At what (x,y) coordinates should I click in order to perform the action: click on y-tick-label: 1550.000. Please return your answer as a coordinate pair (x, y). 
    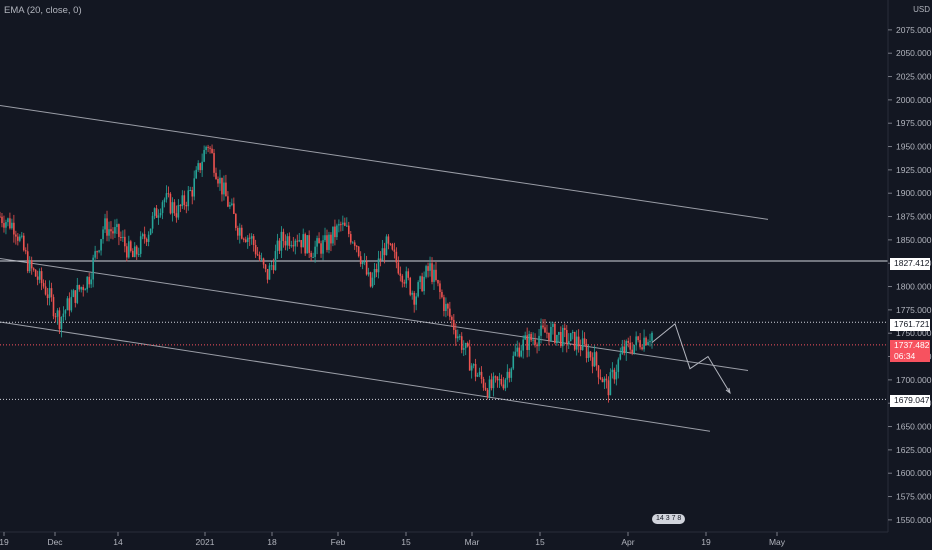
    Looking at the image, I should click on (914, 520).